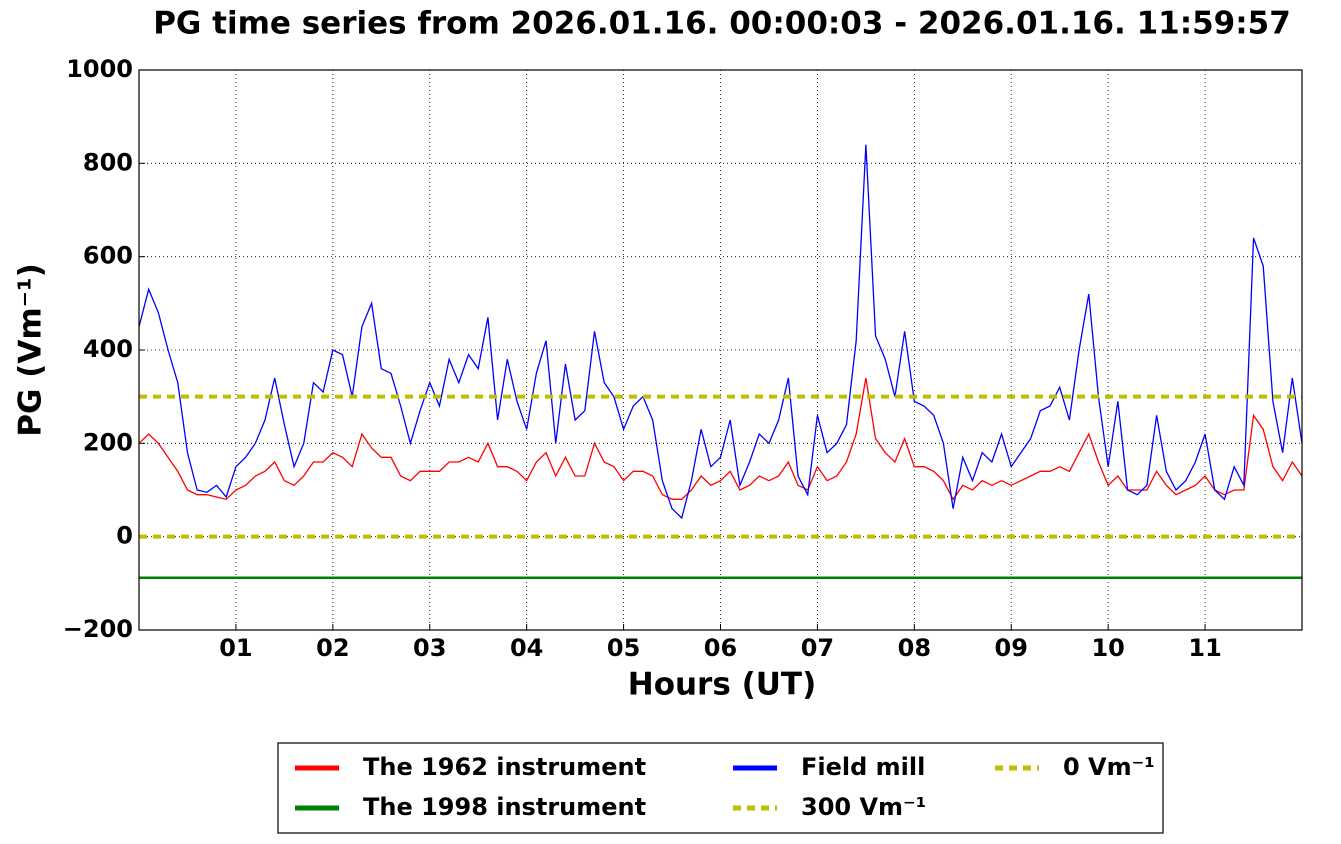 The height and width of the screenshot is (844, 1341). I want to click on series-line, so click(720, 439).